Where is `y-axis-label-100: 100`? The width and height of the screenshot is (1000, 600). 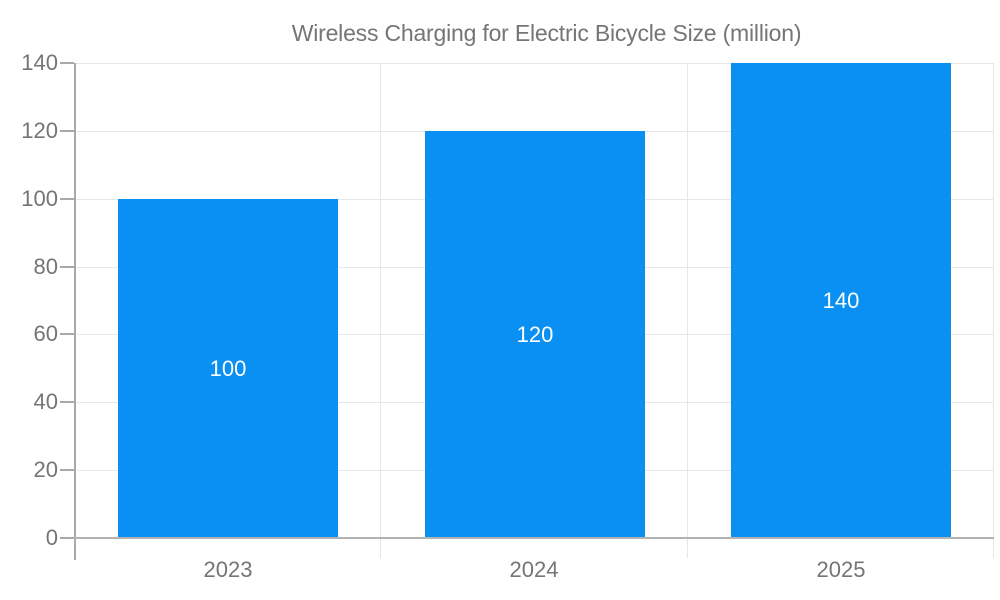
y-axis-label-100: 100 is located at coordinates (39, 198).